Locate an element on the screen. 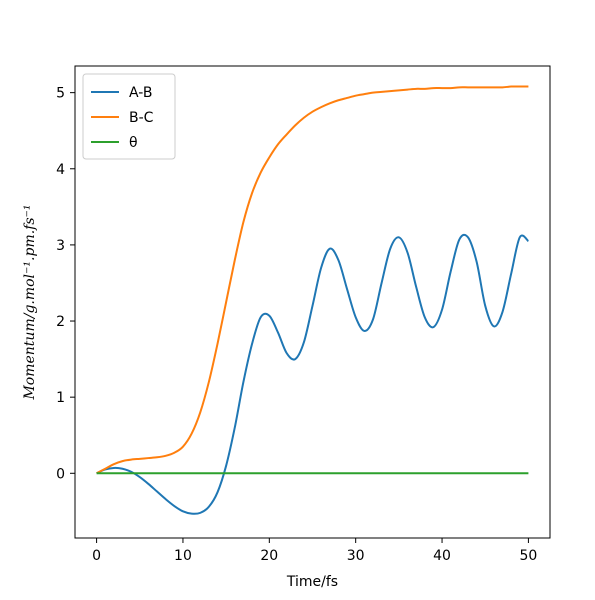  legend-label: θ is located at coordinates (133, 143).